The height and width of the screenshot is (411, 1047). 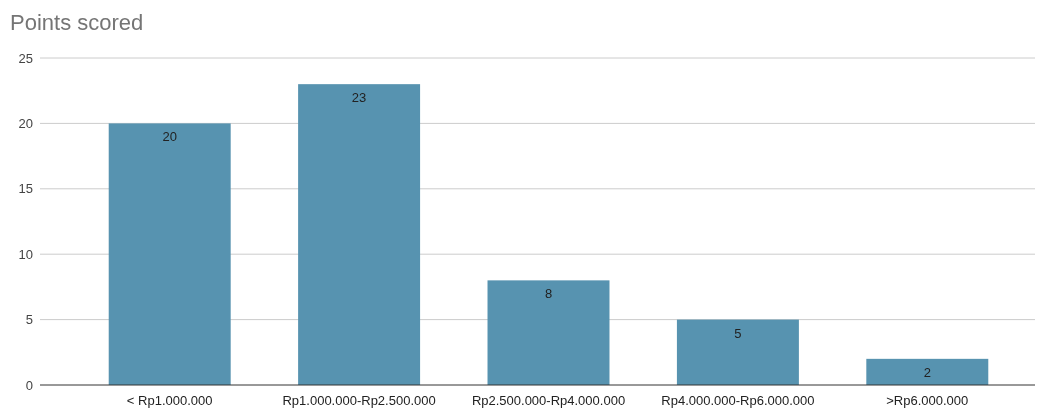 I want to click on y-tick-label: 15, so click(x=25, y=189).